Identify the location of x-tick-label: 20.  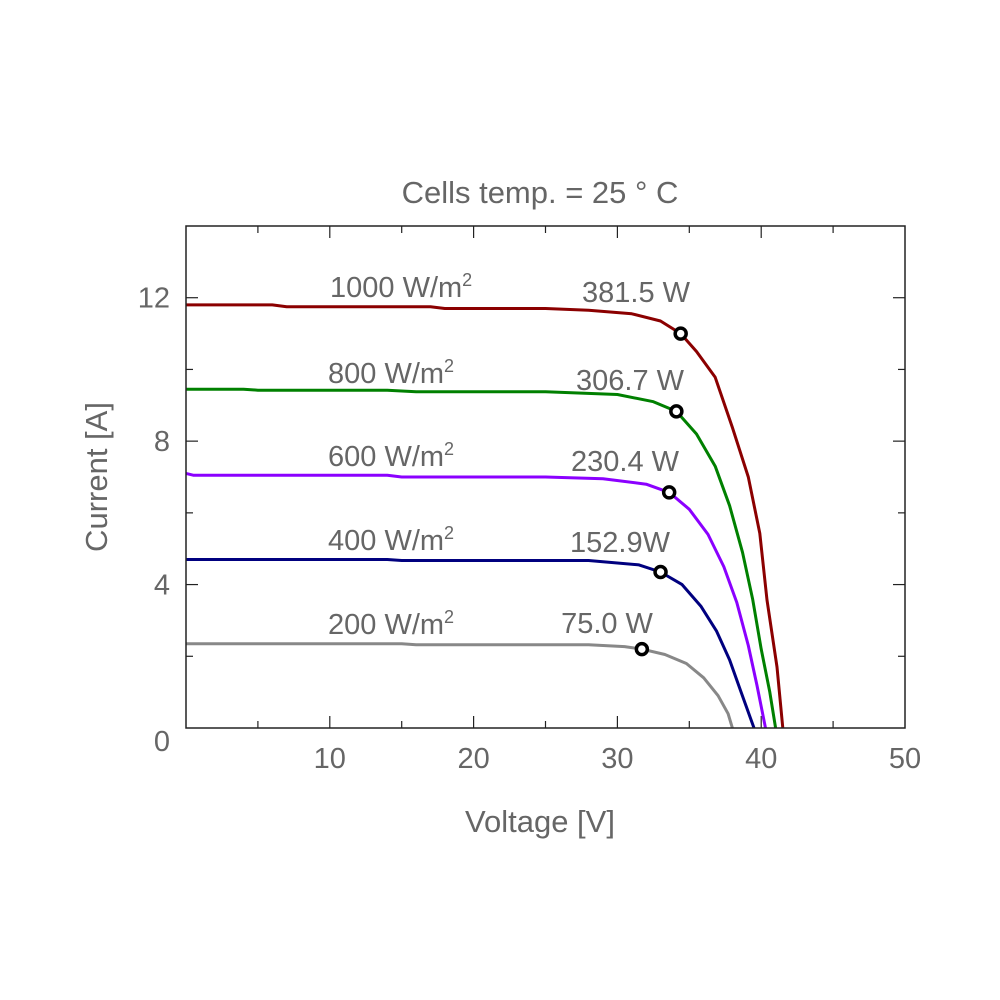
(473, 759).